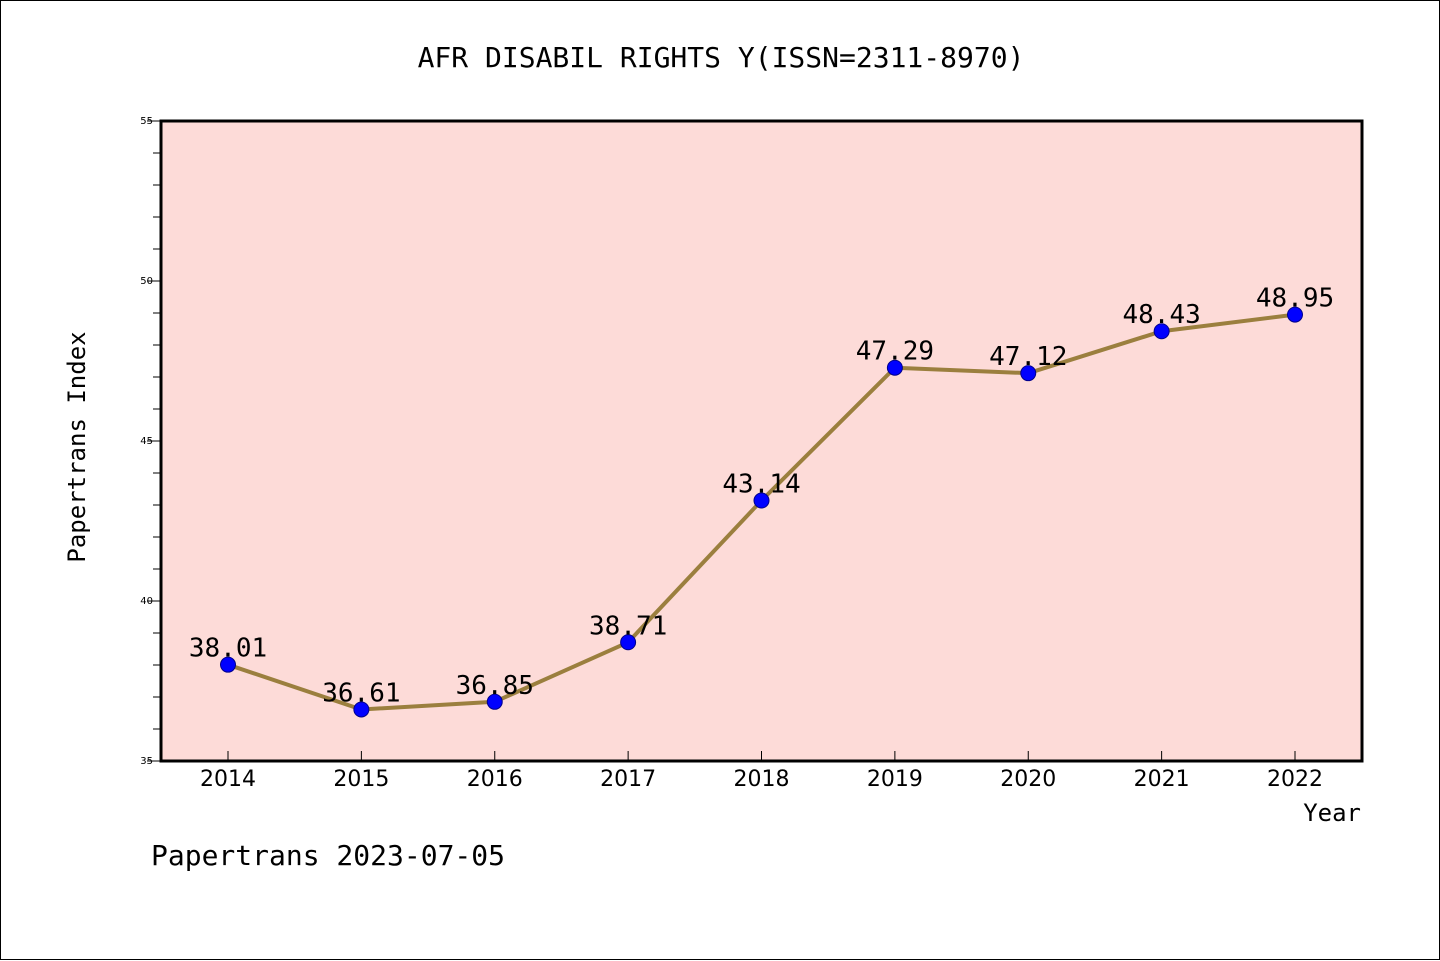 This screenshot has height=961, width=1440. Describe the element at coordinates (146, 601) in the screenshot. I see `y-tick-label: 40` at that location.